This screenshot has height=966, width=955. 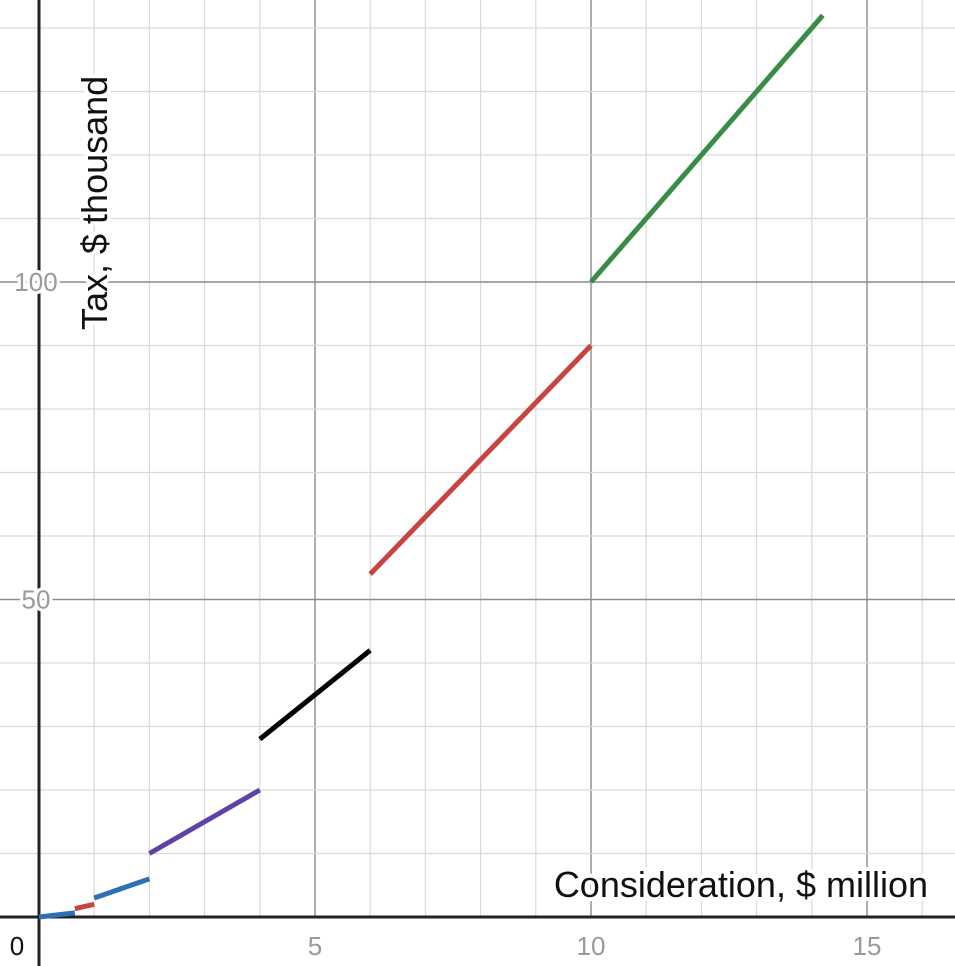 What do you see at coordinates (36, 600) in the screenshot?
I see `y-tick-label: 50` at bounding box center [36, 600].